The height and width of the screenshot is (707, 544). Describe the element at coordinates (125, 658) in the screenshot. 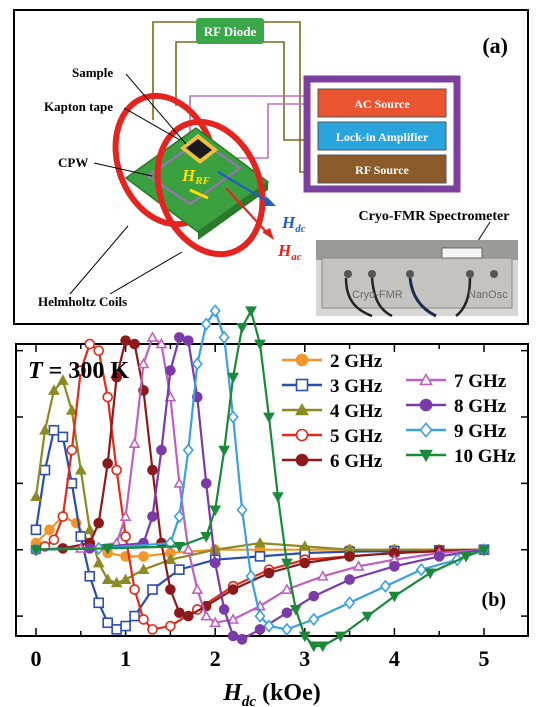

I see `x-tick-label: 1` at that location.